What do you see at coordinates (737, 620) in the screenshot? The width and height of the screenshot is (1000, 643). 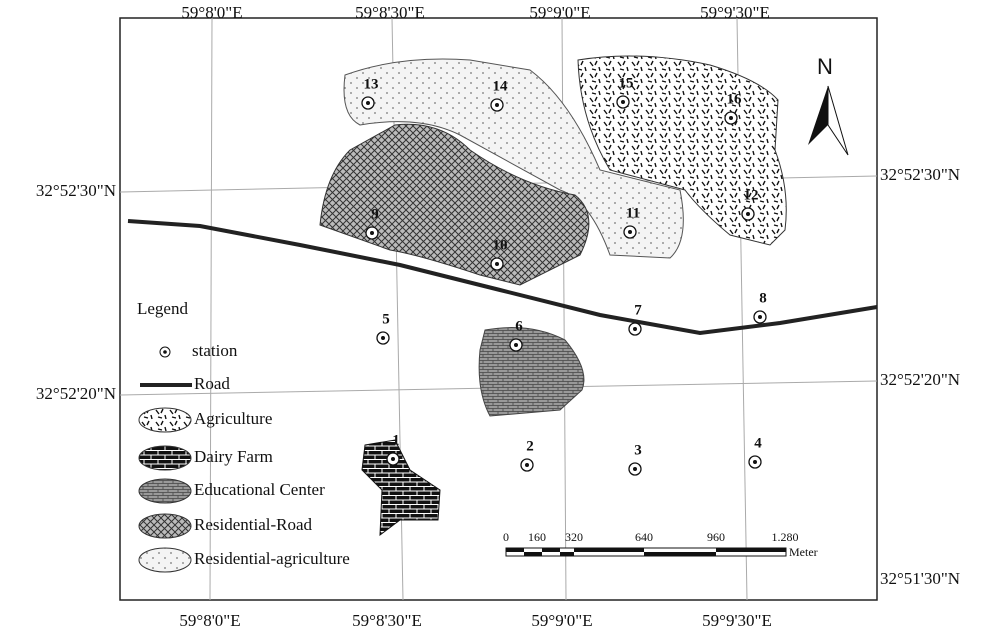 I see `bottom-coord-label: 59°9'30"E` at bounding box center [737, 620].